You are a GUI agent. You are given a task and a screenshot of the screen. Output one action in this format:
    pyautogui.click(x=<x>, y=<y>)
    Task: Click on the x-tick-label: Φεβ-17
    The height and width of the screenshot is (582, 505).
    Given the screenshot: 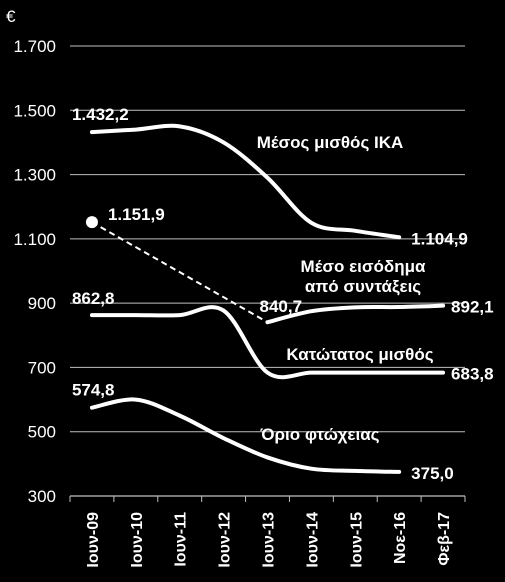 What is the action you would take?
    pyautogui.click(x=444, y=539)
    